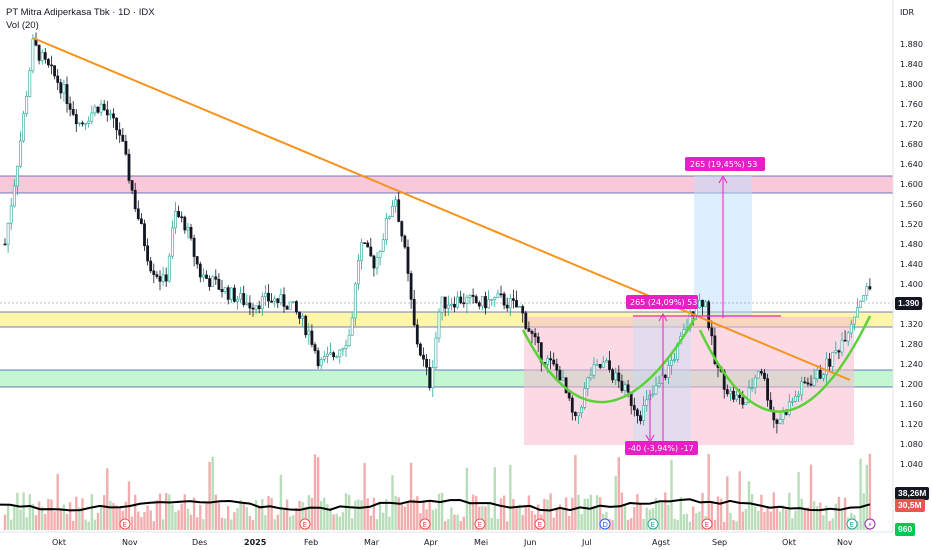 This screenshot has width=932, height=550. What do you see at coordinates (311, 542) in the screenshot?
I see `time-tick-label: Feb` at bounding box center [311, 542].